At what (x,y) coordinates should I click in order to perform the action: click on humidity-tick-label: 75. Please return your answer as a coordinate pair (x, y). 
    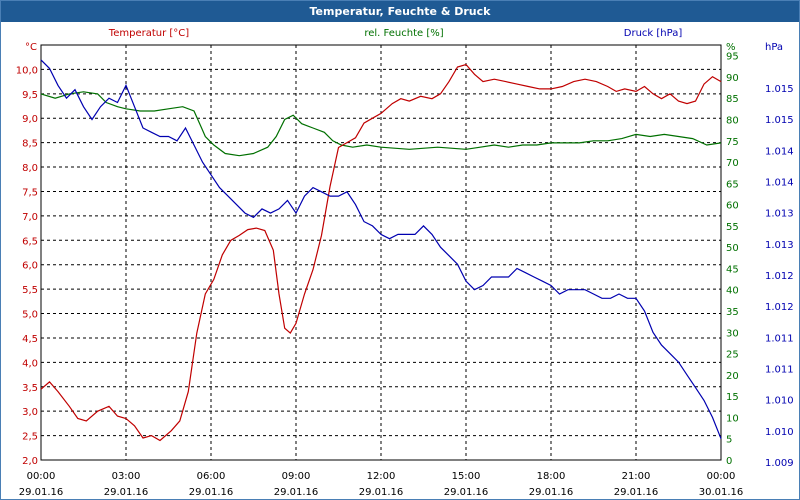
    Looking at the image, I should click on (732, 142).